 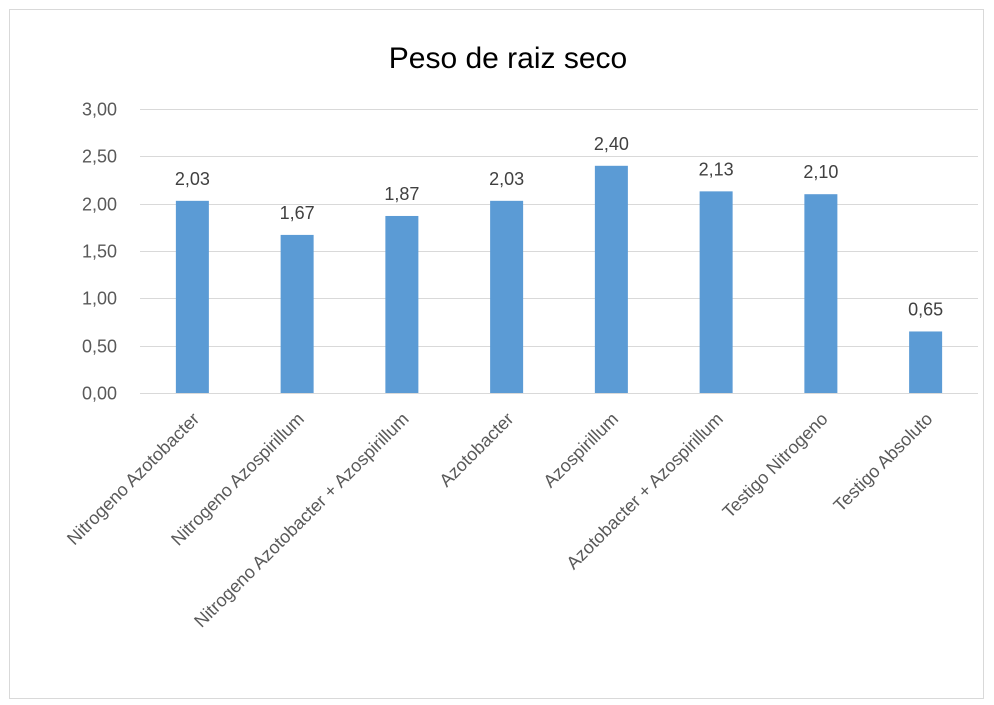 I want to click on y-tick-label: 2,00, so click(x=99, y=205).